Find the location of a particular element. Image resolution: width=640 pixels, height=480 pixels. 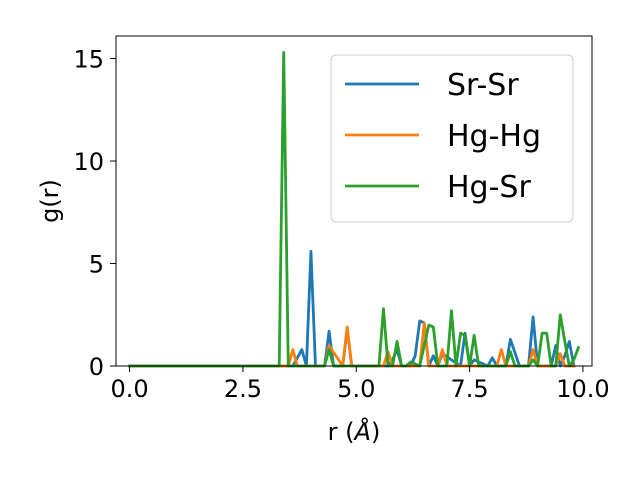

legend-label-hg-hg: Hg-Hg is located at coordinates (494, 136).